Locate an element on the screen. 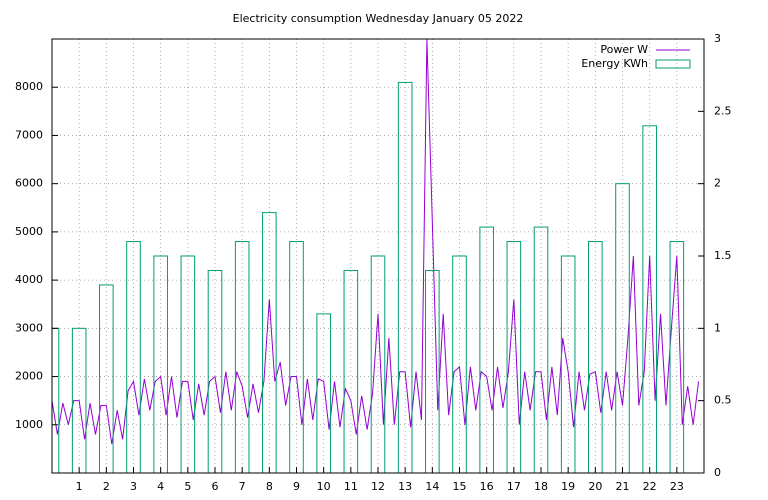 The width and height of the screenshot is (768, 500). y2-tick-label: 0.5 is located at coordinates (723, 400).